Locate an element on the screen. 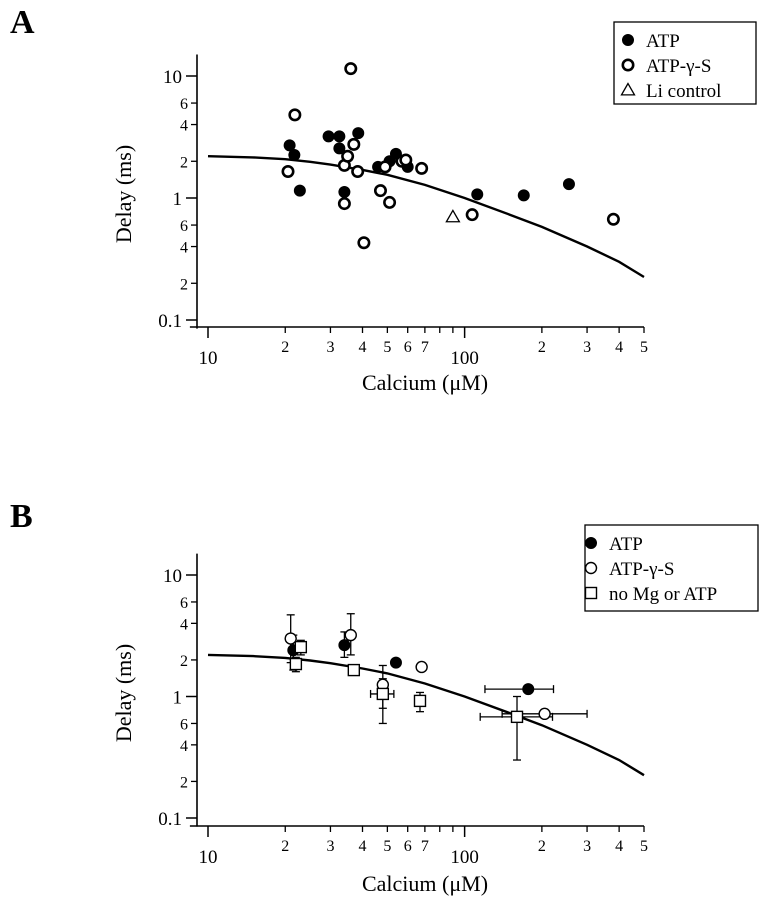 The image size is (763, 899). panel-b-legend-box is located at coordinates (671, 568).